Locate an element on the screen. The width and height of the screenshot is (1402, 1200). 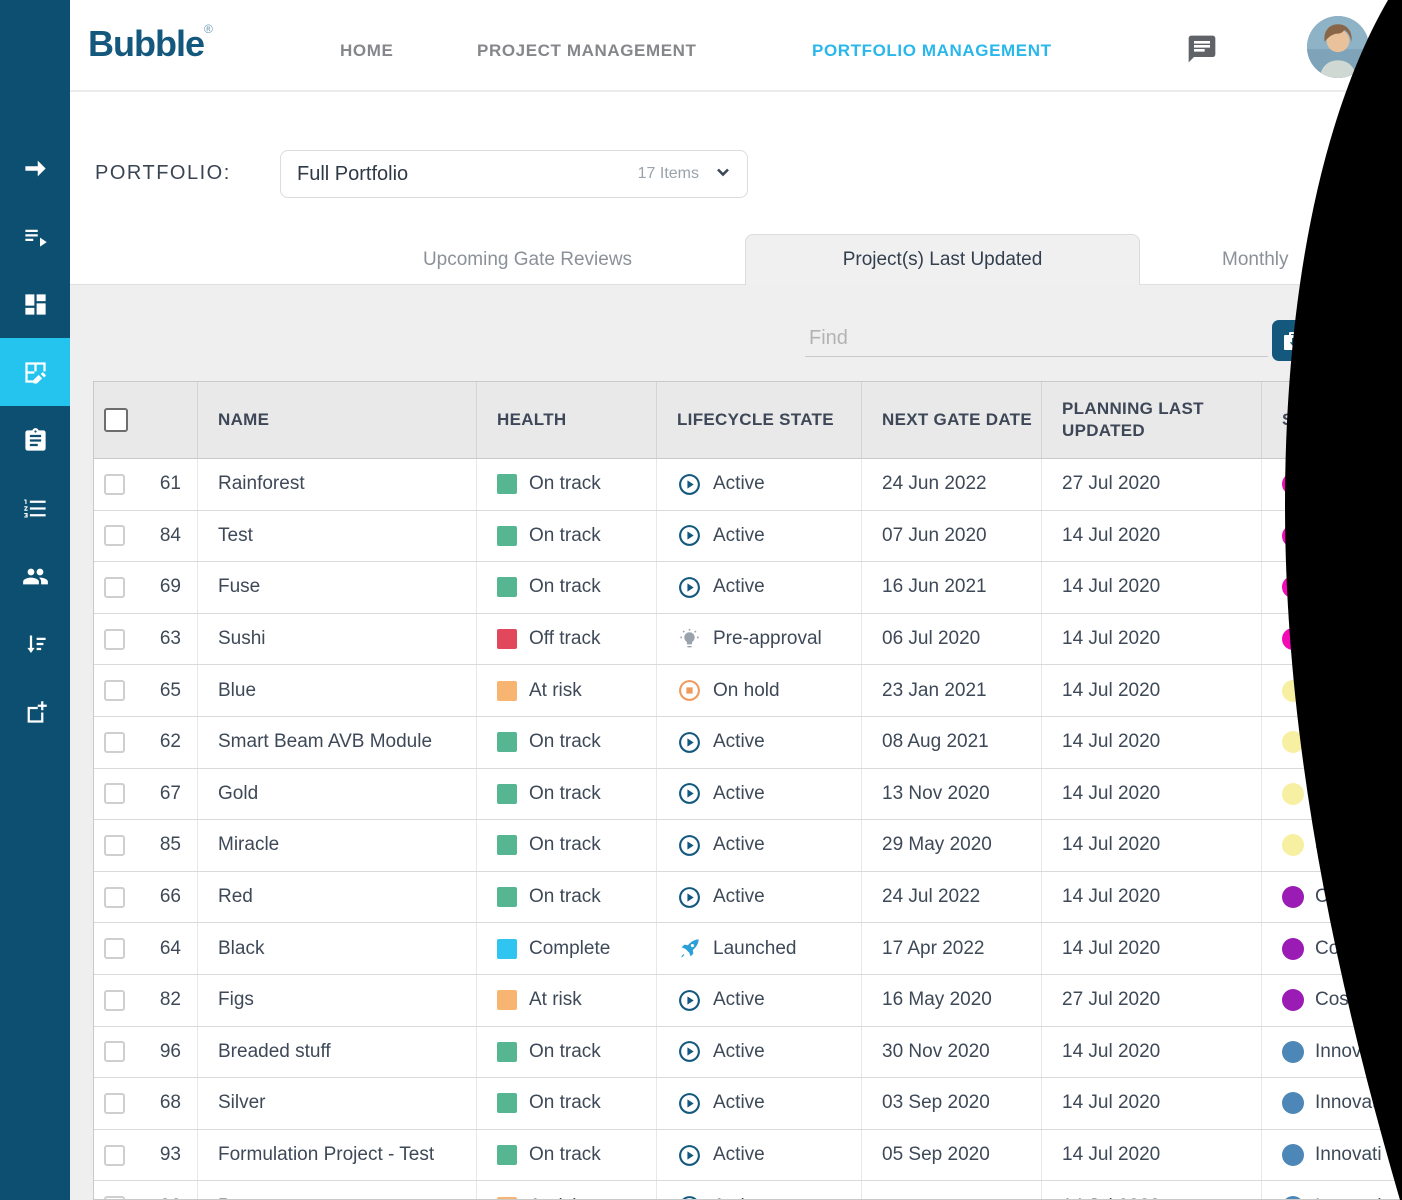
next-gate-date: 08 Aug 2021 is located at coordinates (935, 742).